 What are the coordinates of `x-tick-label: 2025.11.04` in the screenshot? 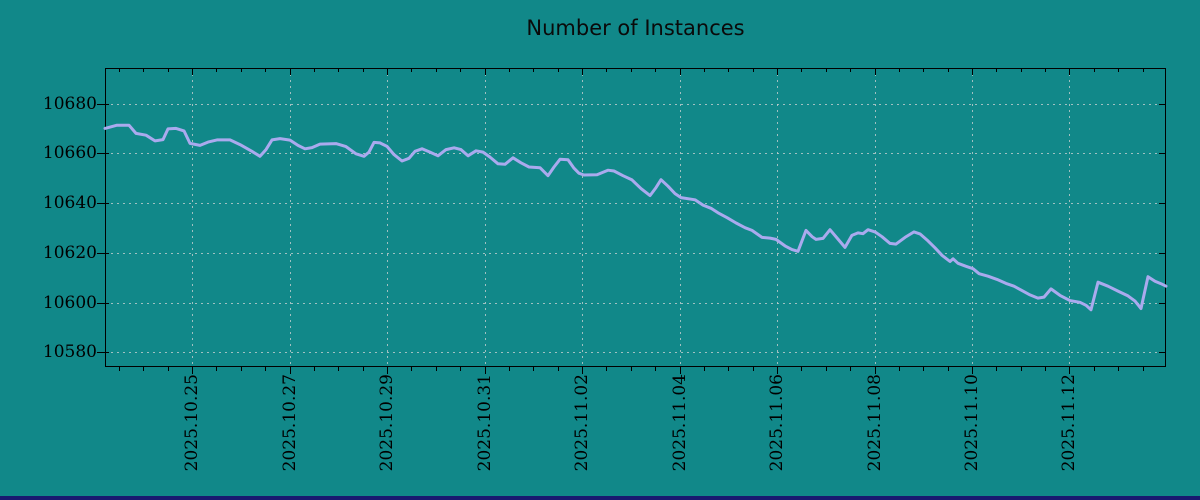 It's located at (680, 423).